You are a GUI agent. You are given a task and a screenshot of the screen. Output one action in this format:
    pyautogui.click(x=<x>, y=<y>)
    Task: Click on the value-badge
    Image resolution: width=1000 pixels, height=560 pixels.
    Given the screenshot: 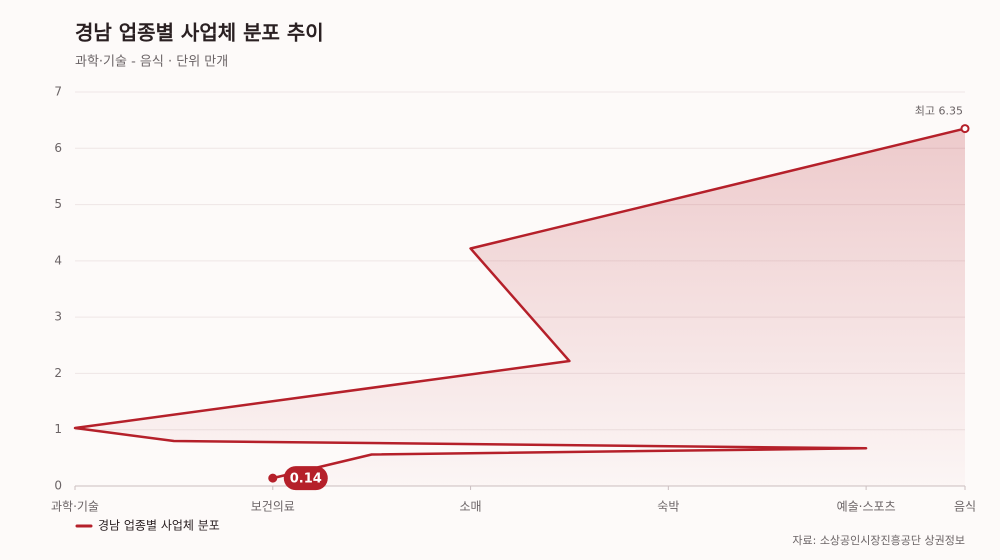 What is the action you would take?
    pyautogui.click(x=305, y=478)
    